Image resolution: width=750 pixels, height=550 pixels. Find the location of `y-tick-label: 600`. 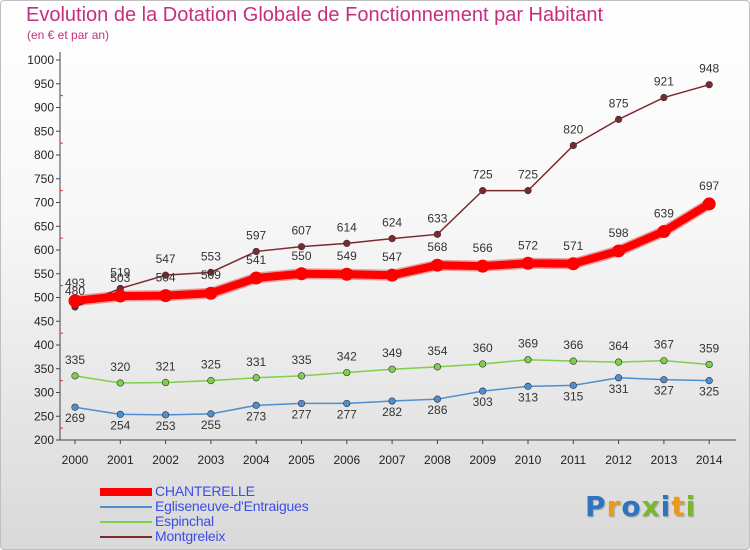

y-tick-label: 600 is located at coordinates (44, 250).